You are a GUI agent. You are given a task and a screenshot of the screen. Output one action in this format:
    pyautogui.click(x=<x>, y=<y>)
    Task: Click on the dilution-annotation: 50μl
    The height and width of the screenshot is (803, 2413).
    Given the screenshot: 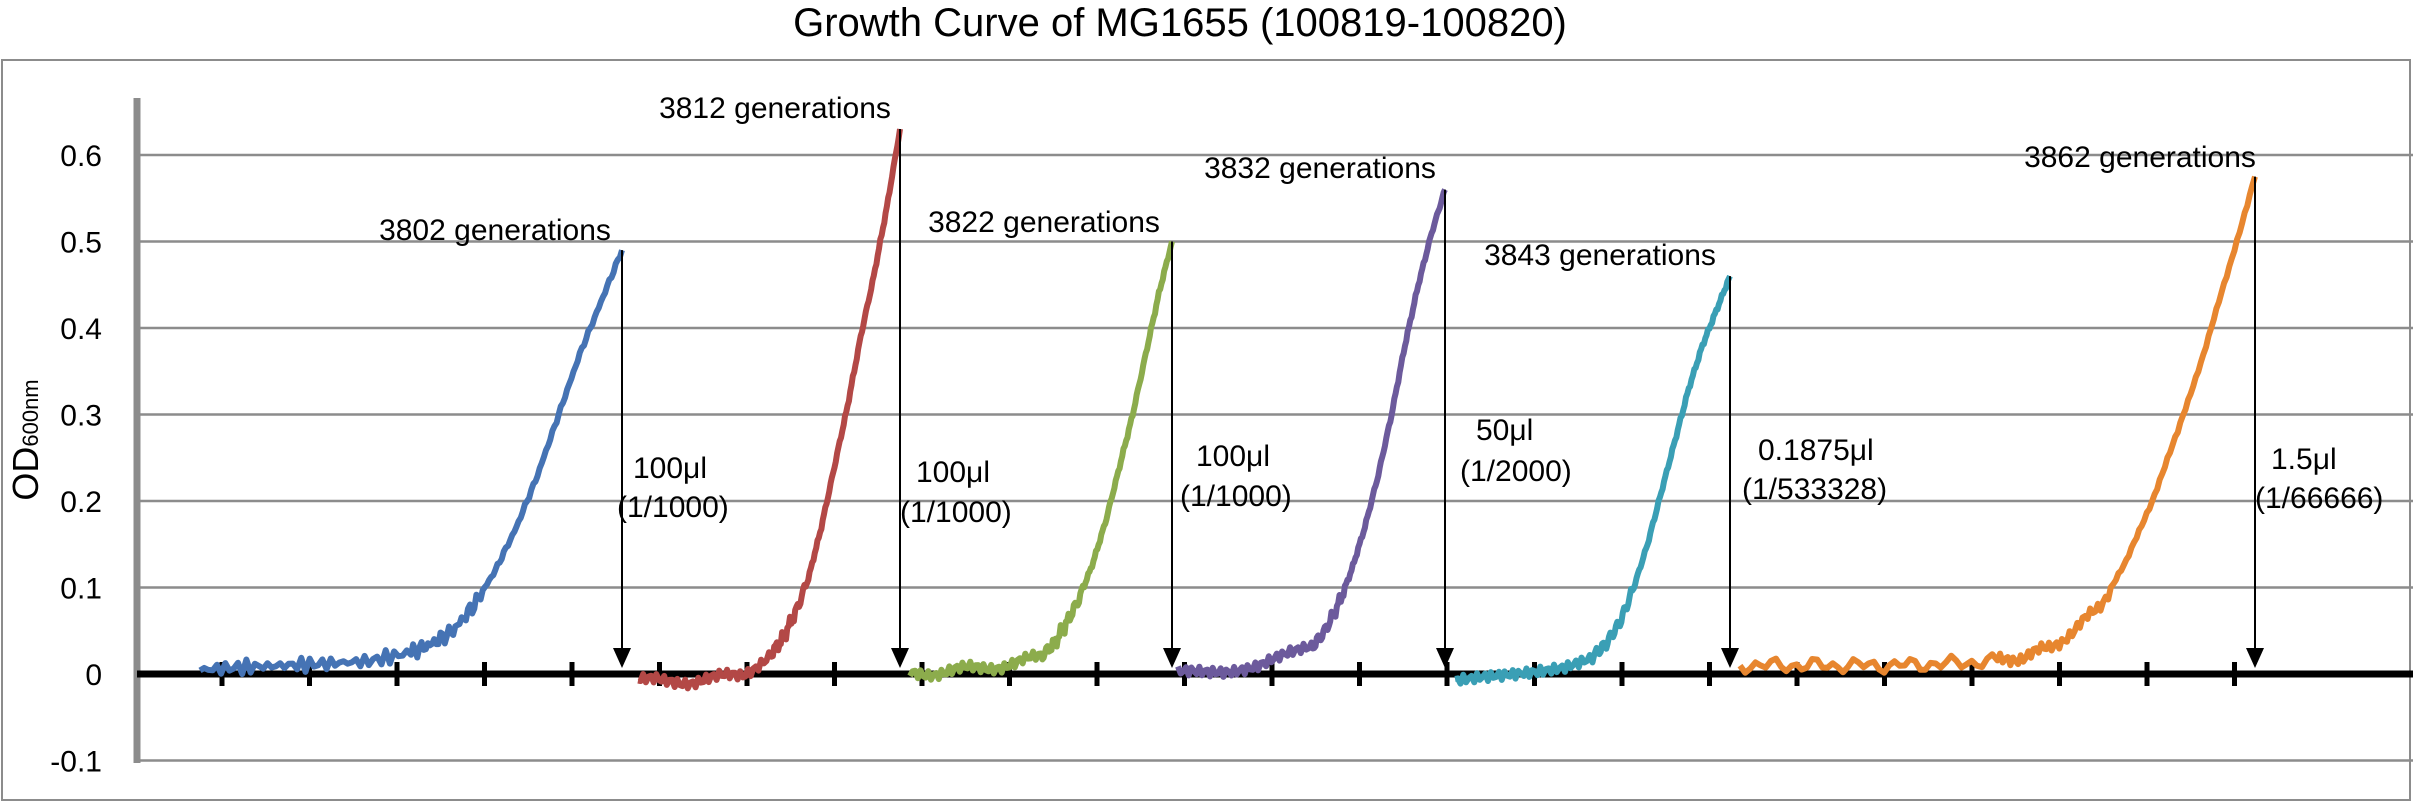 What is the action you would take?
    pyautogui.click(x=1504, y=430)
    